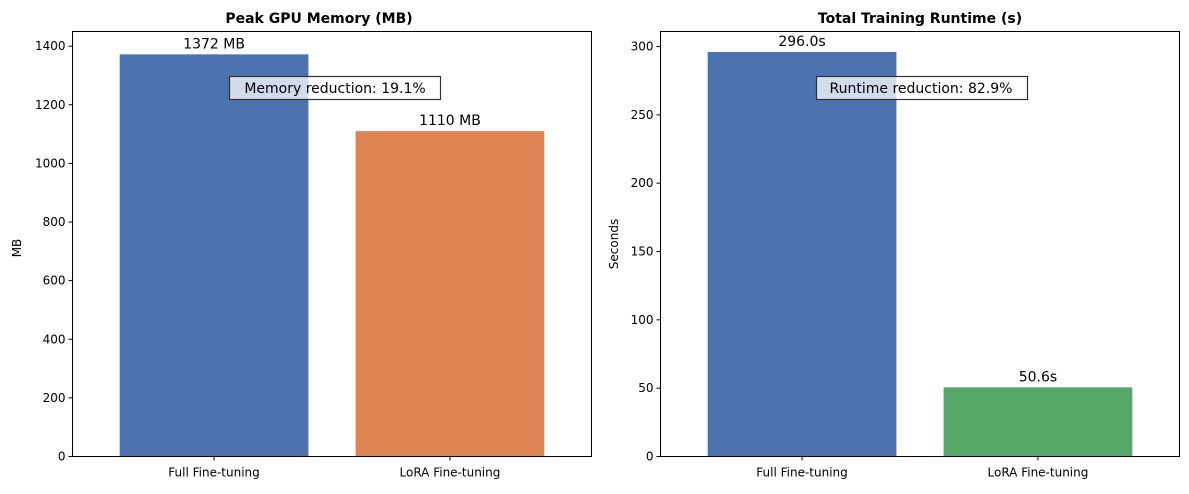  What do you see at coordinates (1038, 422) in the screenshot?
I see `runtime-chart-bar-lora` at bounding box center [1038, 422].